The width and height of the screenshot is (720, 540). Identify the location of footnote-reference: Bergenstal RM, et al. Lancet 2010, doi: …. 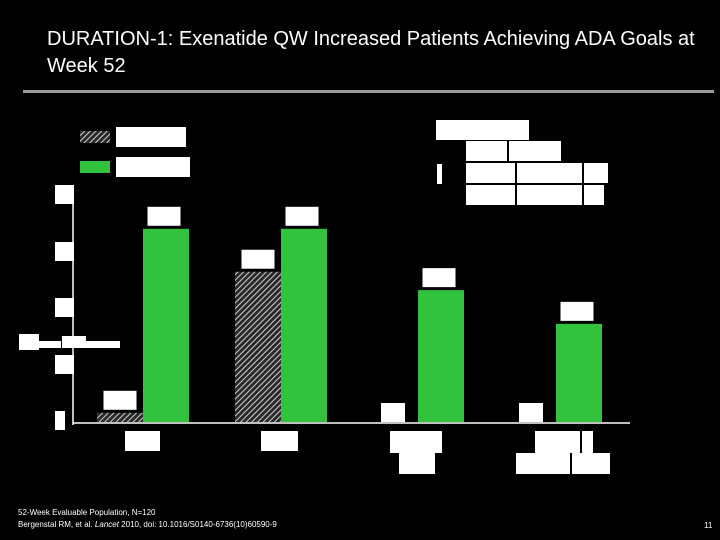
(147, 524).